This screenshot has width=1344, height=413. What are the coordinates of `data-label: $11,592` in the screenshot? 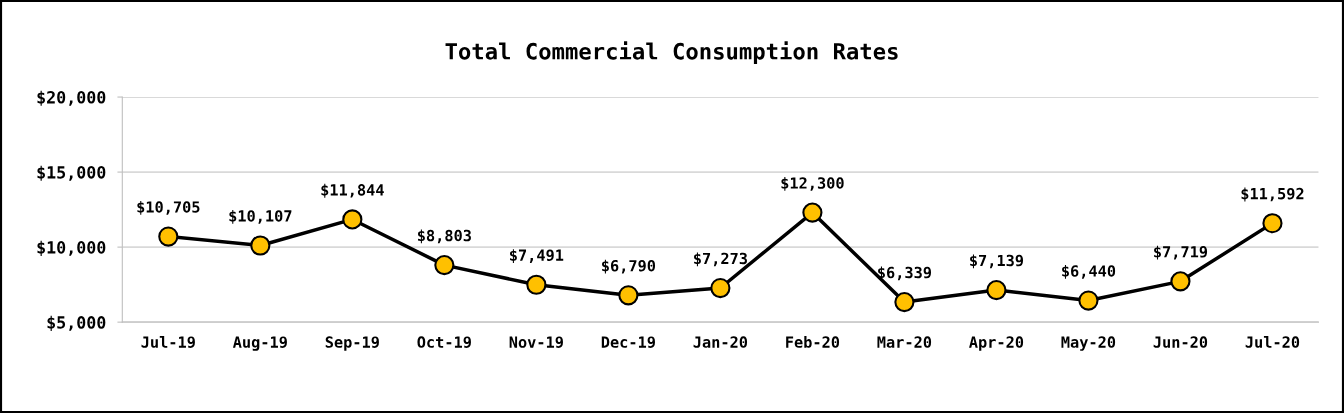 It's located at (1272, 194).